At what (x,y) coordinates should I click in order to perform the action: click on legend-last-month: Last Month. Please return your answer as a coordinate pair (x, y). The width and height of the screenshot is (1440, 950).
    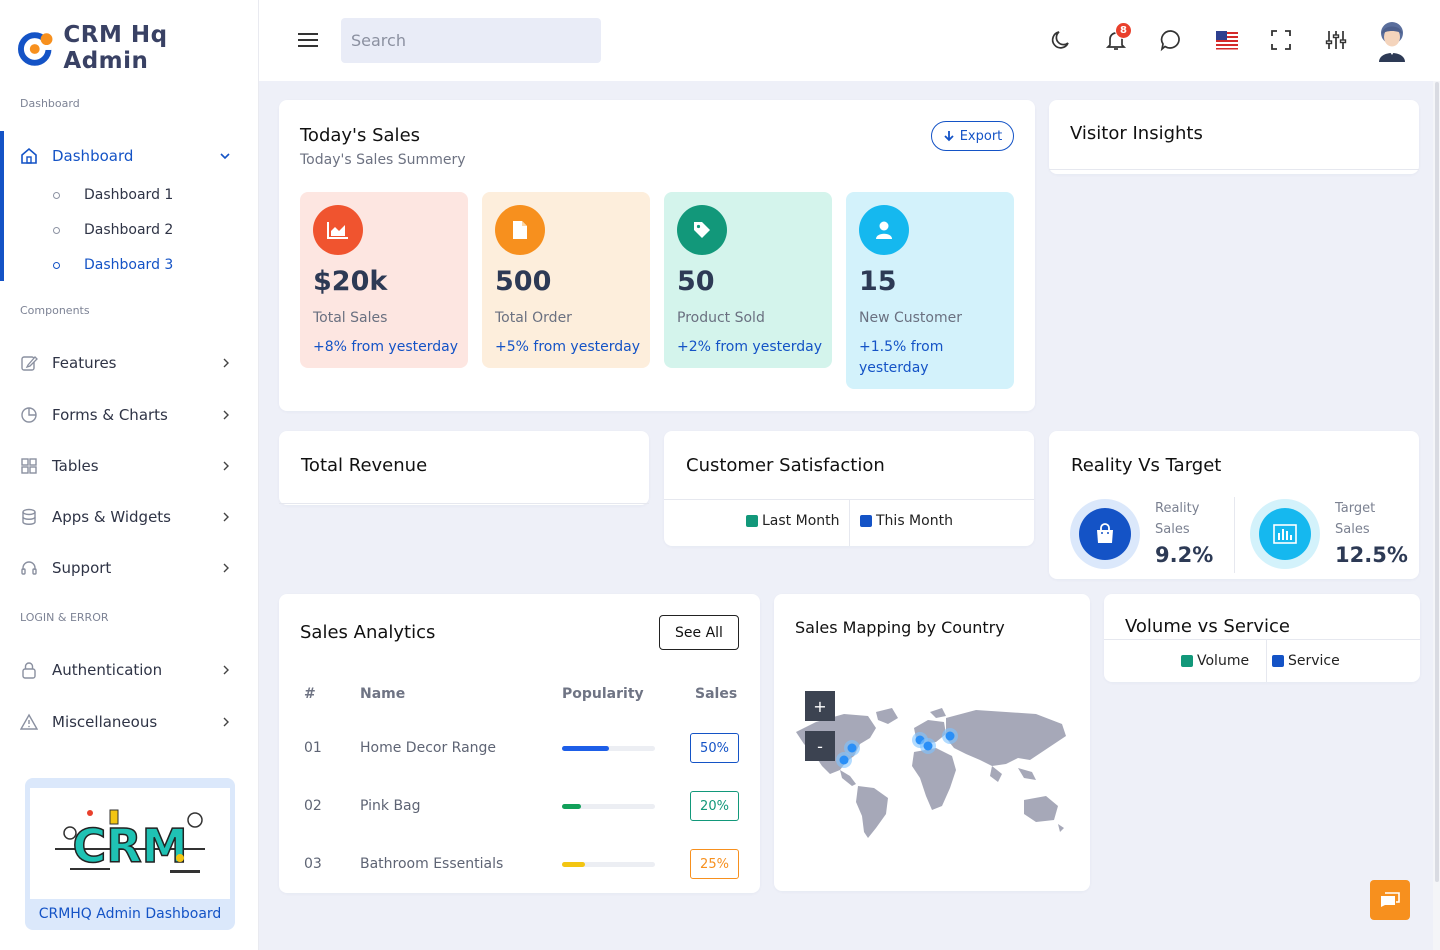
    Looking at the image, I should click on (793, 521).